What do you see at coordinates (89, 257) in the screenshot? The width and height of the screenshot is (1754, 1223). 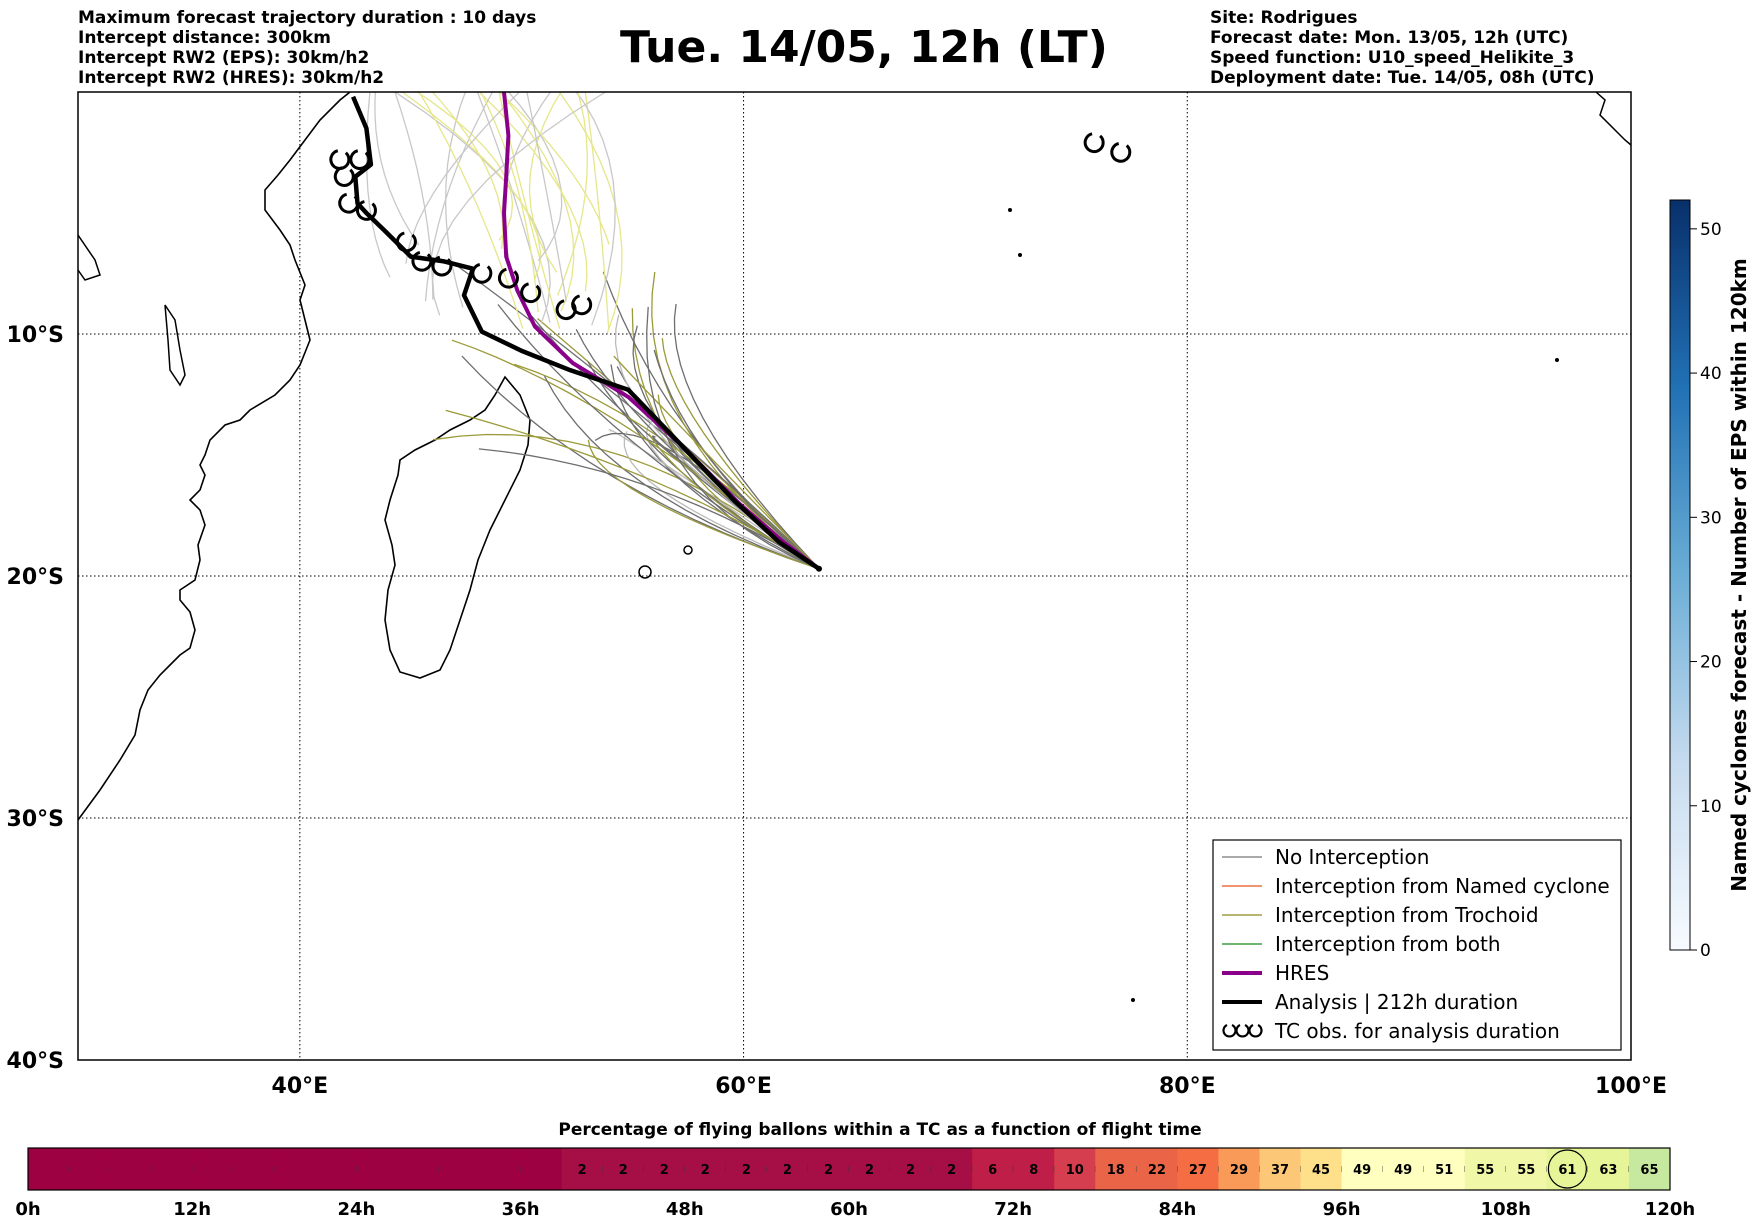 I see `coastline-lake` at bounding box center [89, 257].